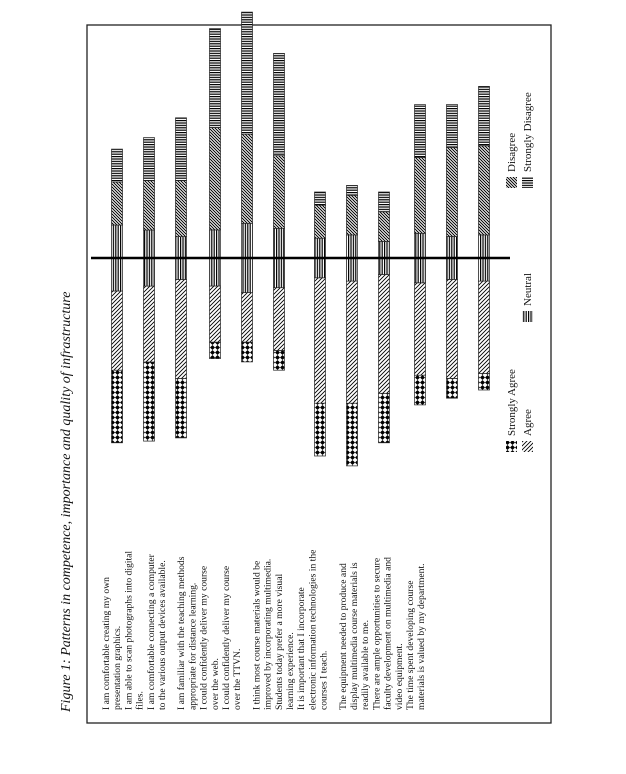  Describe the element at coordinates (149, 401) in the screenshot. I see `bar-2-strongly-agree` at that location.